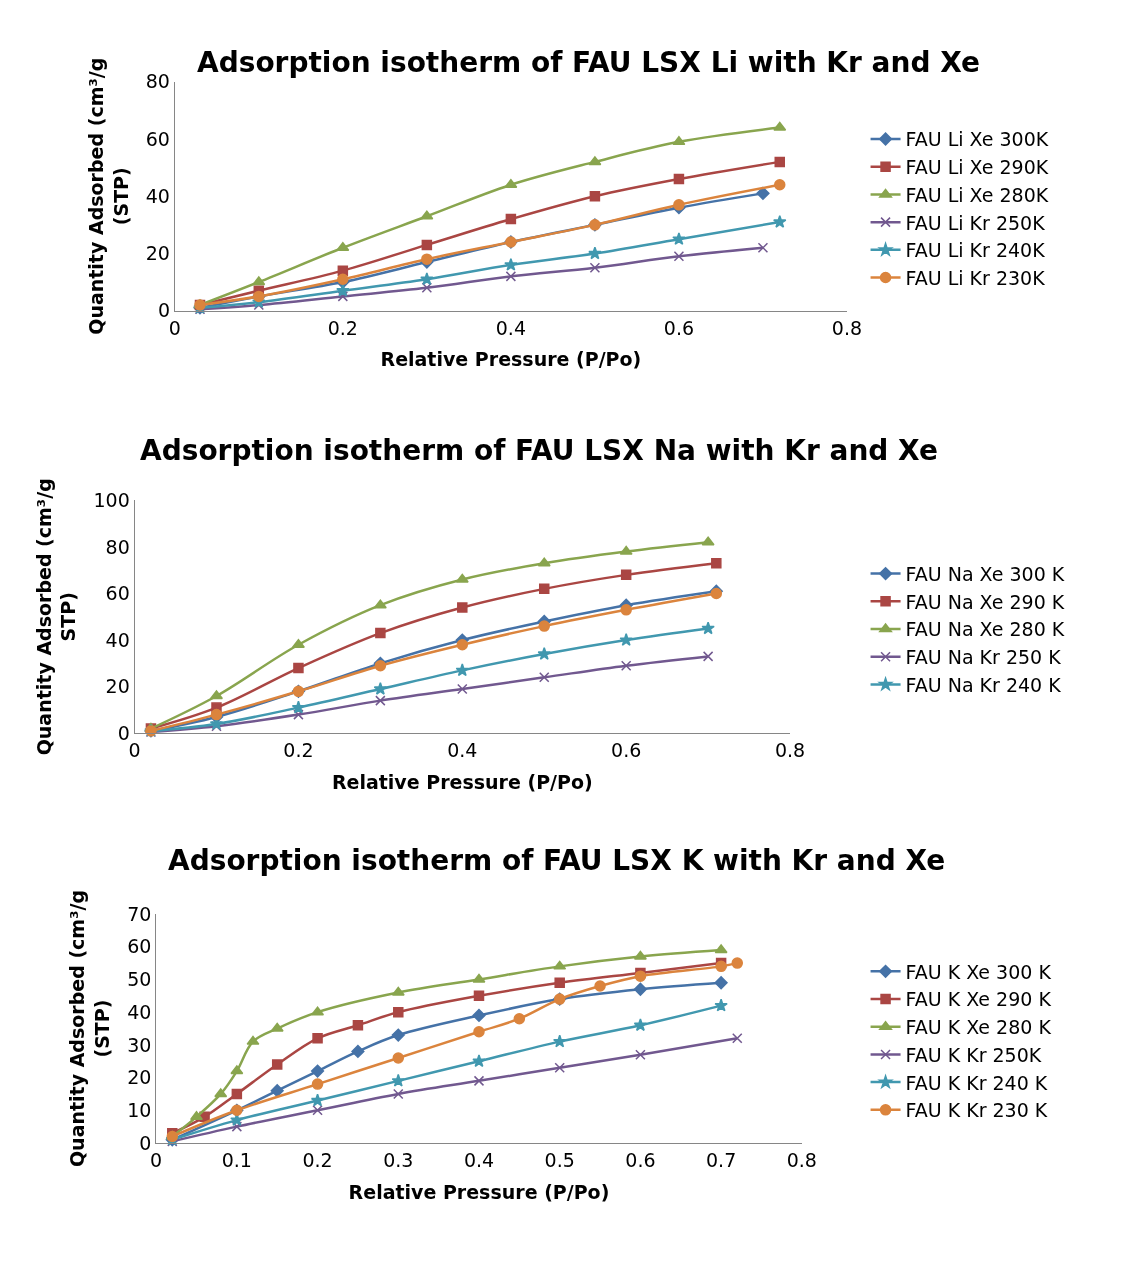 The image size is (1123, 1267). What do you see at coordinates (983, 657) in the screenshot?
I see `legend-label: FAU Na Kr 250 K` at bounding box center [983, 657].